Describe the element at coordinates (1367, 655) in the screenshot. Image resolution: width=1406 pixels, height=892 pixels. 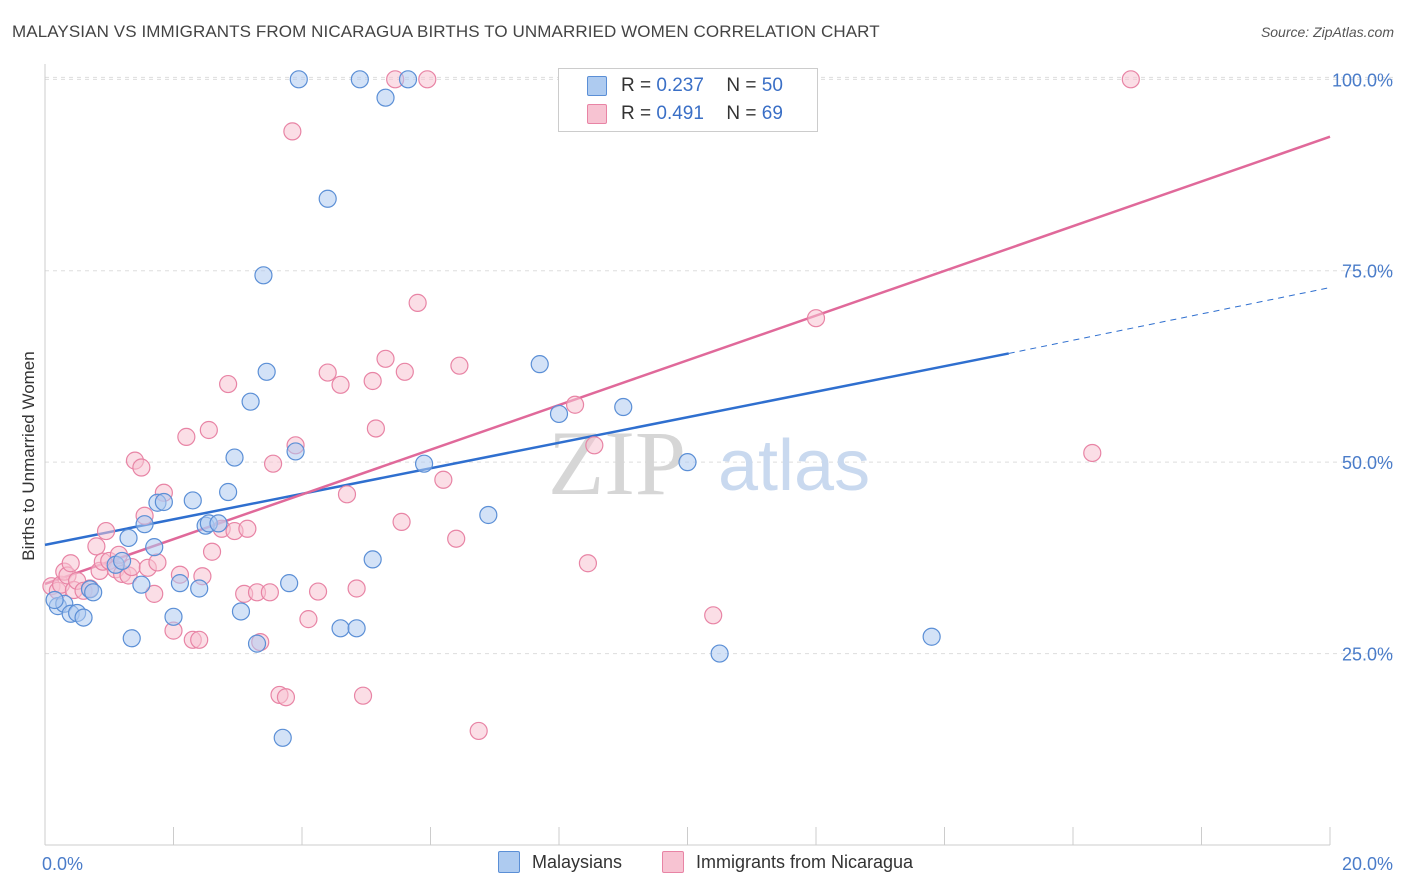
I see `y-tick-label: 25.0%` at that location.